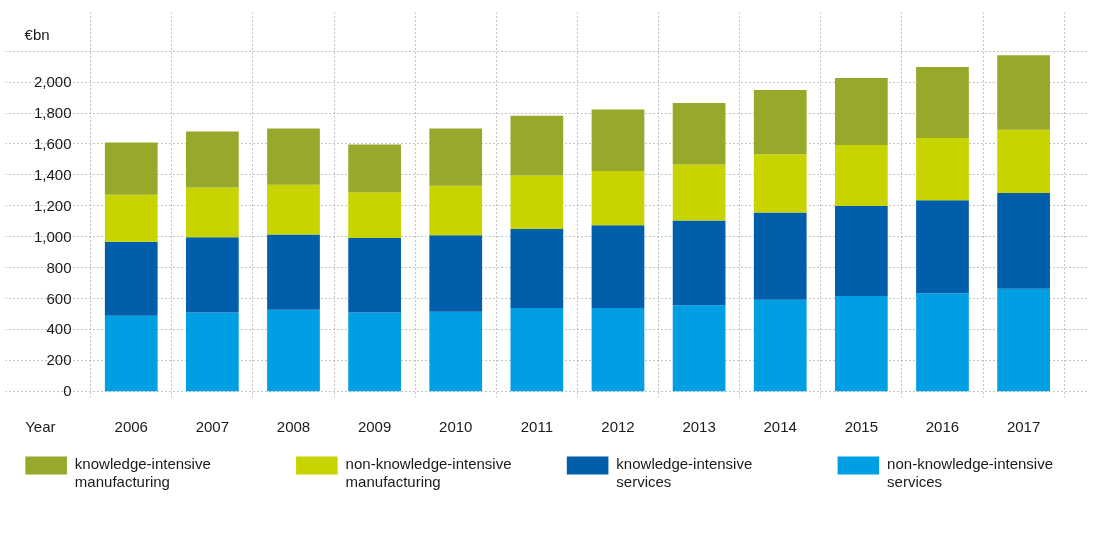 The height and width of the screenshot is (546, 1093). What do you see at coordinates (53, 143) in the screenshot?
I see `y-tick-label: 1,600` at bounding box center [53, 143].